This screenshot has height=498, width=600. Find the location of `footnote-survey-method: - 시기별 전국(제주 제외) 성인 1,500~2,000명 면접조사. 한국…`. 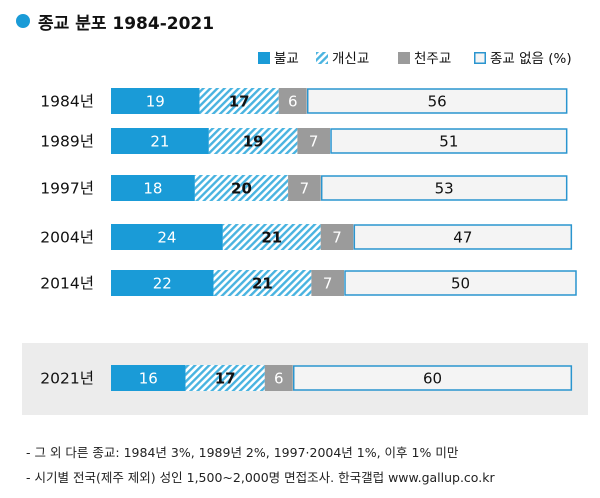

footnote-survey-method: - 시기별 전국(제주 제외) 성인 1,500~2,000명 면접조사. 한국… is located at coordinates (260, 477).